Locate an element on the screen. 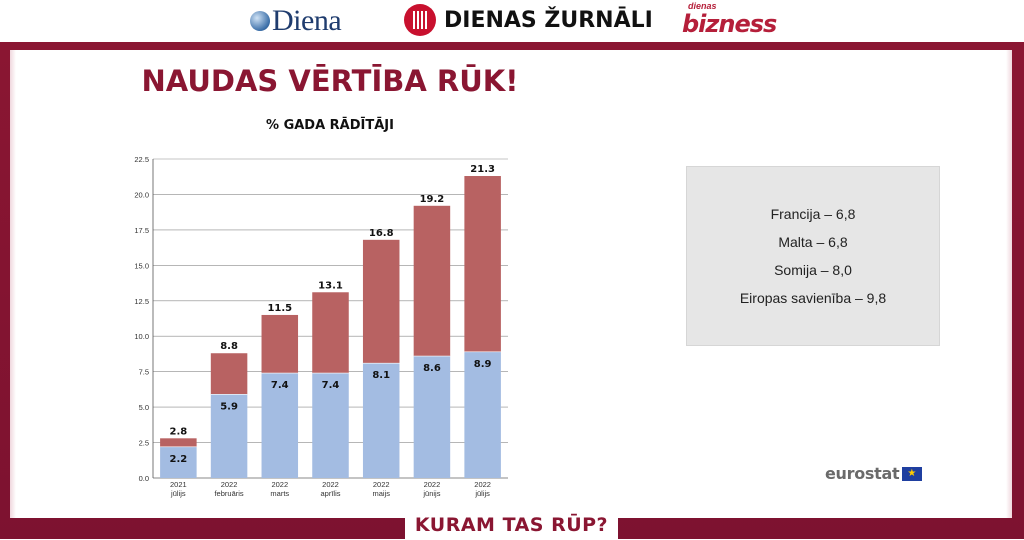 The height and width of the screenshot is (540, 1024). footer-tab: KURAM TAS RŪP? is located at coordinates (511, 524).